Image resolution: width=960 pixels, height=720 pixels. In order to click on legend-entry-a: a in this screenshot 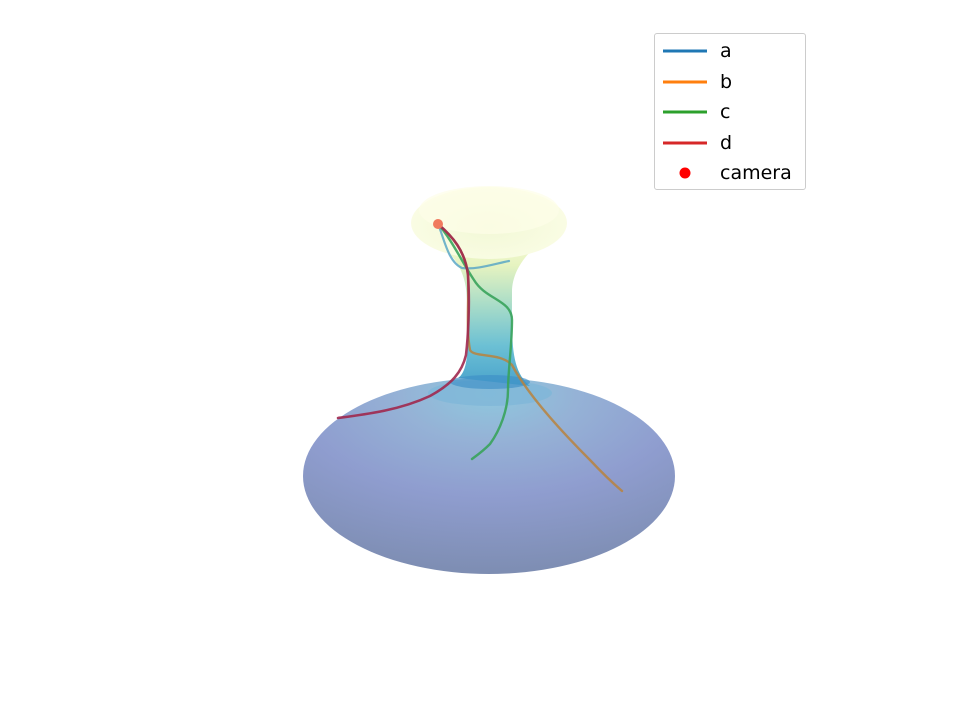, I will do `click(730, 51)`.